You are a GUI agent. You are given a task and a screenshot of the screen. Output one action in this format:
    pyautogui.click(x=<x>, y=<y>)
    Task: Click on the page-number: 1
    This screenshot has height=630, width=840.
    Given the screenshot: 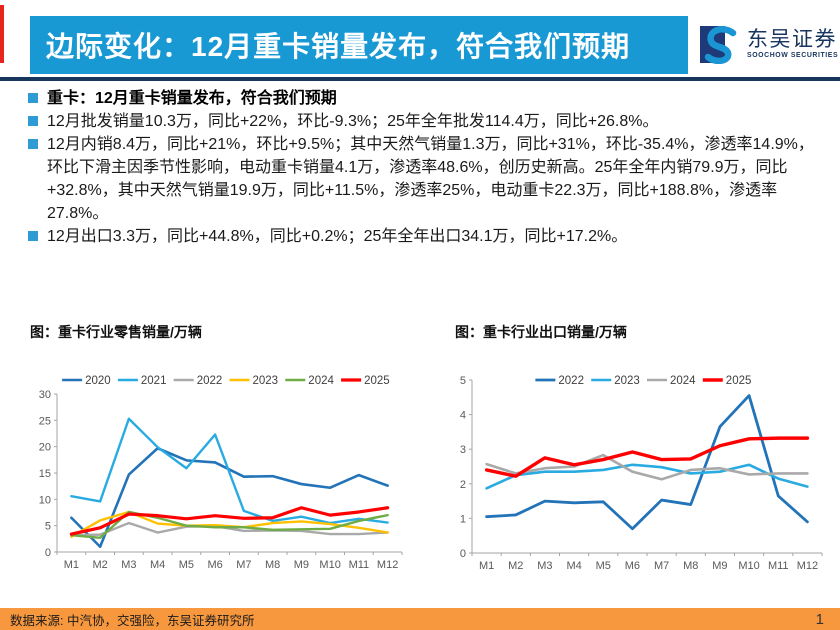 What is the action you would take?
    pyautogui.click(x=819, y=619)
    